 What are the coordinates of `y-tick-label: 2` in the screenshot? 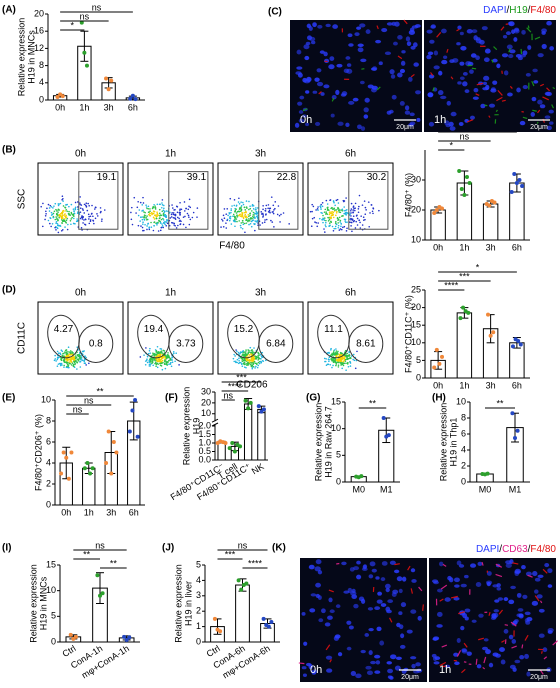 It's located at (463, 465).